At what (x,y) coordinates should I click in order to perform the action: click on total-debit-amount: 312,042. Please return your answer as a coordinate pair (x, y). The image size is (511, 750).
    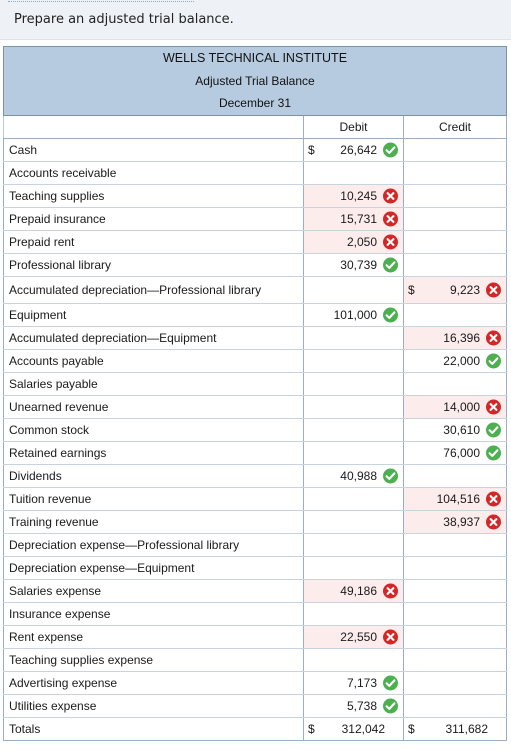
    Looking at the image, I should click on (363, 729).